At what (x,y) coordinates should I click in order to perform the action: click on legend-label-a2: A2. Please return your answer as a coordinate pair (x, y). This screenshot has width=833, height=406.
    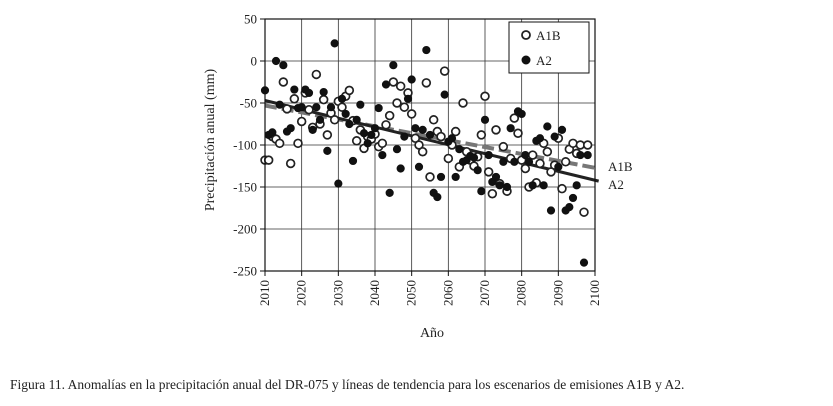
    Looking at the image, I should click on (544, 60).